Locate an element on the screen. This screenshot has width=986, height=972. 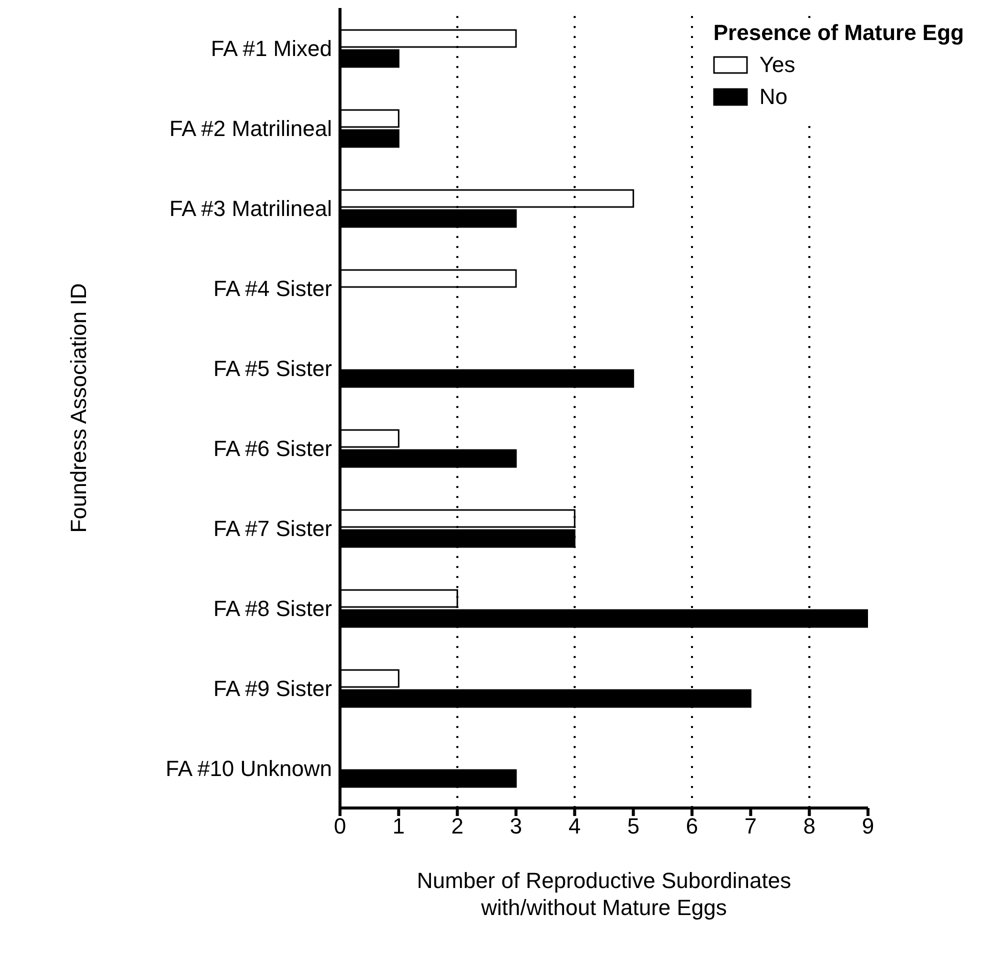
y-tick-label: FA #6 Sister is located at coordinates (272, 448).